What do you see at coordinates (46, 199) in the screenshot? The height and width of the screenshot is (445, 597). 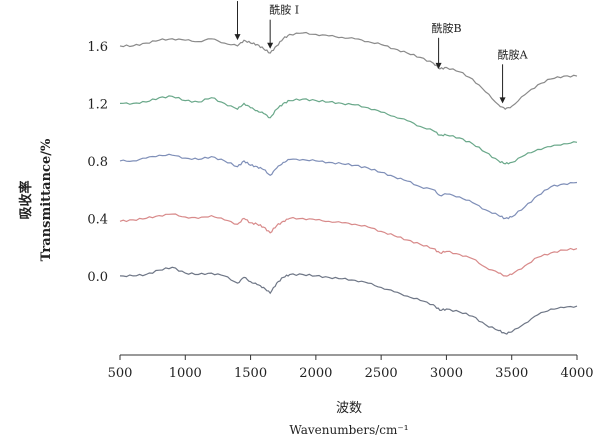 I see `y-axis-label: Transmittance/%` at bounding box center [46, 199].